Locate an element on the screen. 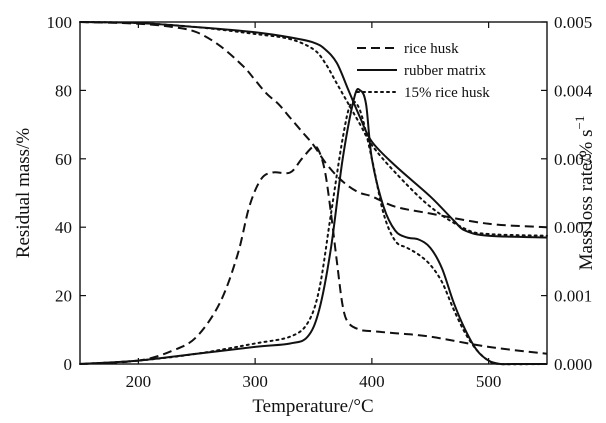 This screenshot has width=606, height=423. y-right-tick-label: 0.000 is located at coordinates (573, 364).